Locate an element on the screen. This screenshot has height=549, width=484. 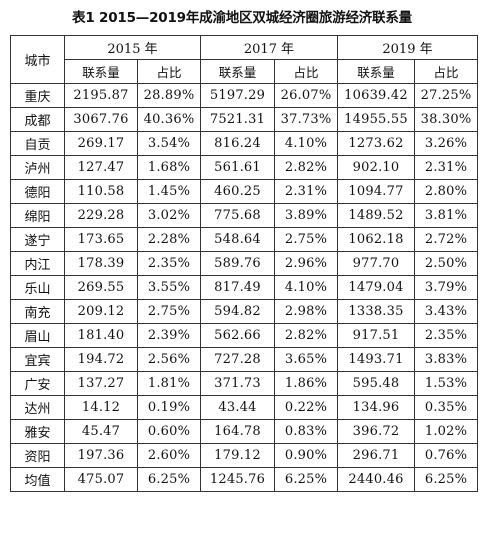
table-row: 乐山 269.55 3.55% 817.49 4.10% 1479.04 3.79% is located at coordinates (244, 287).